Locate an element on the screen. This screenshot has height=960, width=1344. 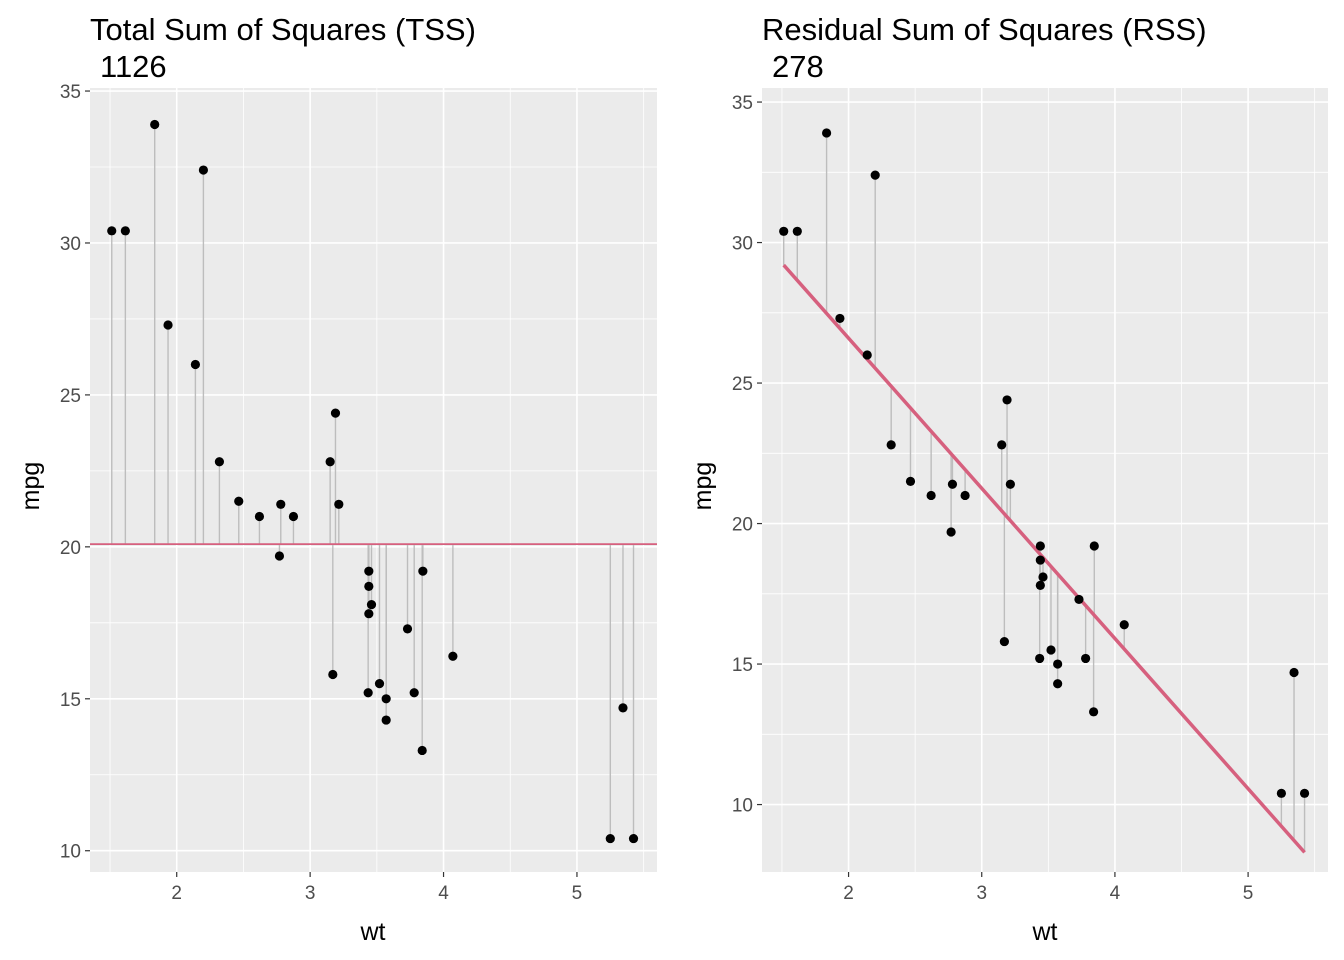
chart-subtitle: 278 is located at coordinates (798, 66).